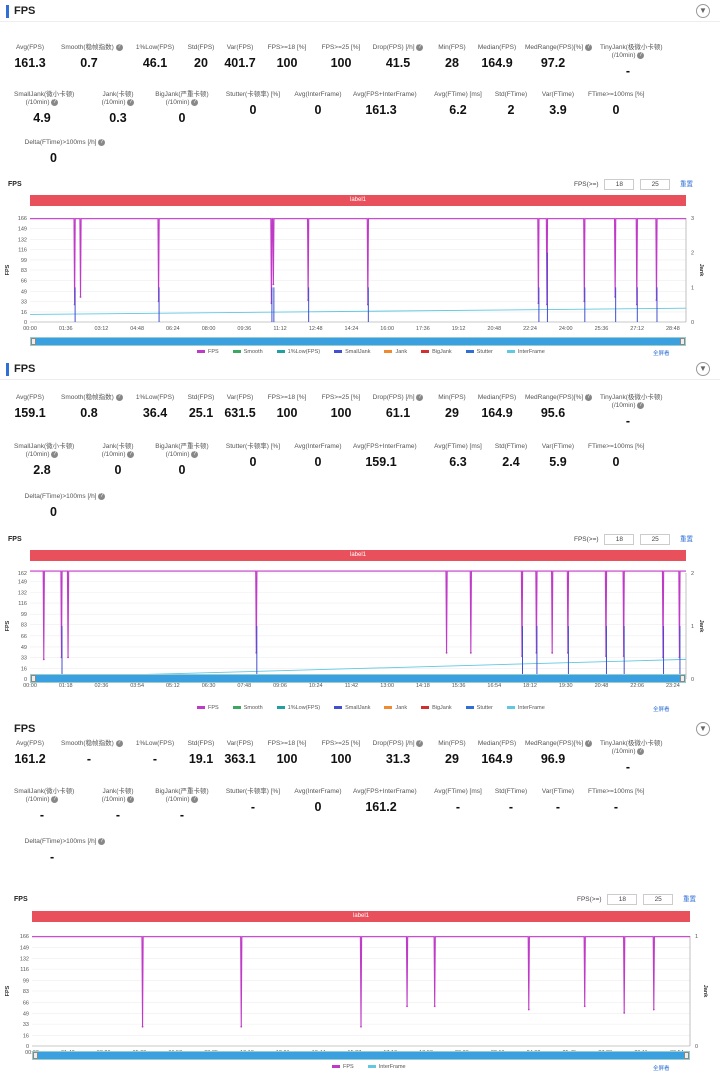 The width and height of the screenshot is (720, 1076). I want to click on metric-value: 0, so click(182, 118).